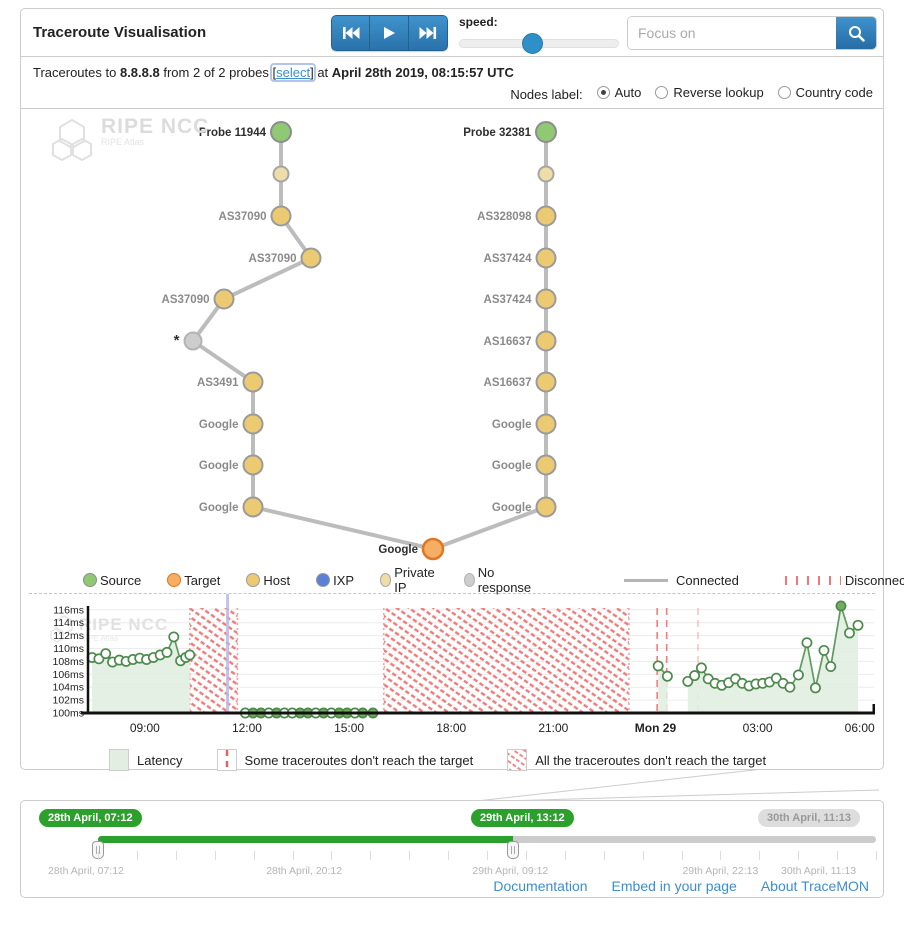  Describe the element at coordinates (732, 33) in the screenshot. I see `focus-input` at that location.